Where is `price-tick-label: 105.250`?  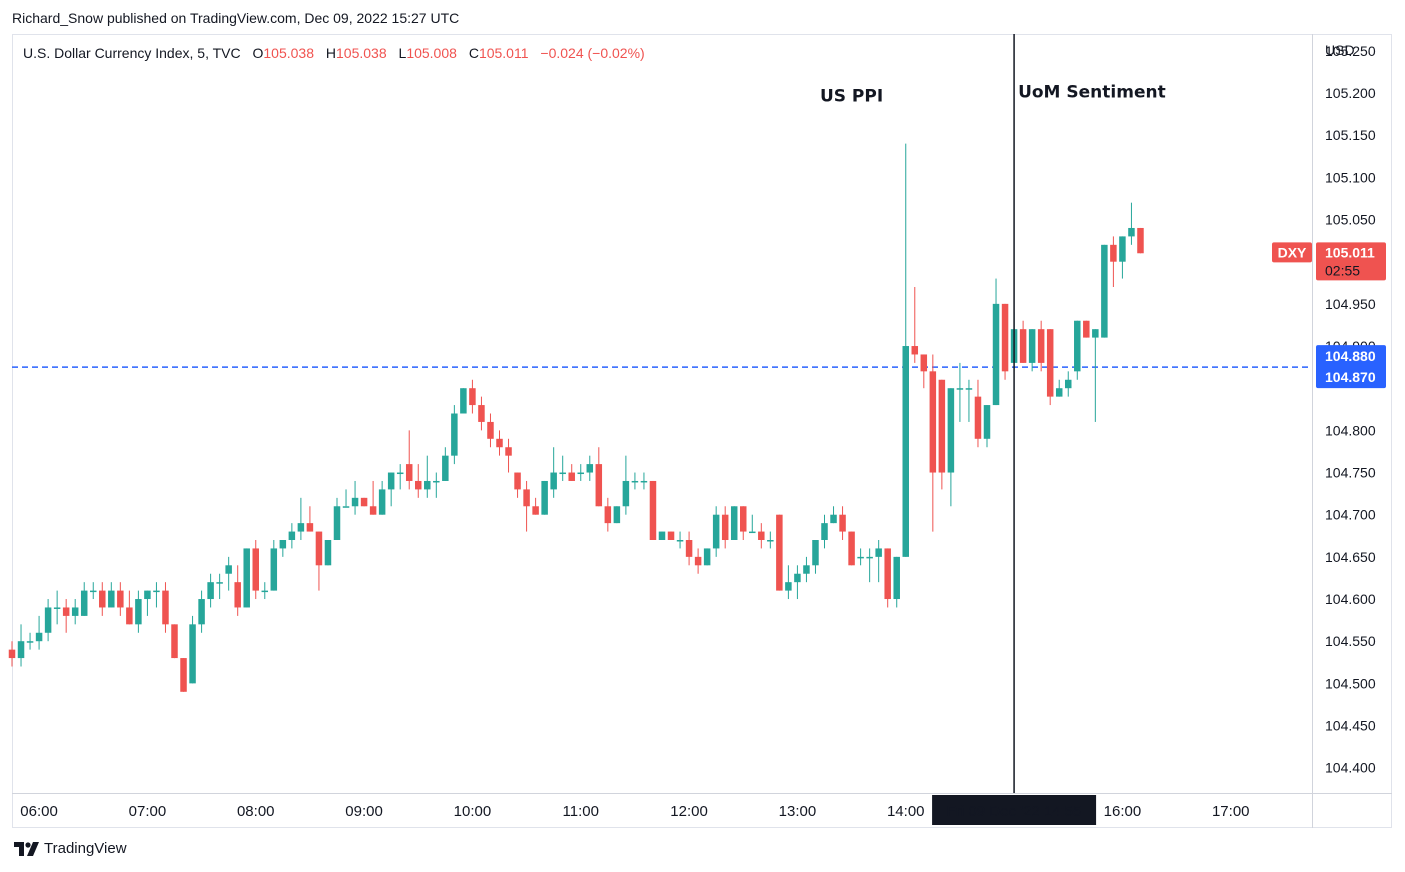
price-tick-label: 105.250 is located at coordinates (1350, 51).